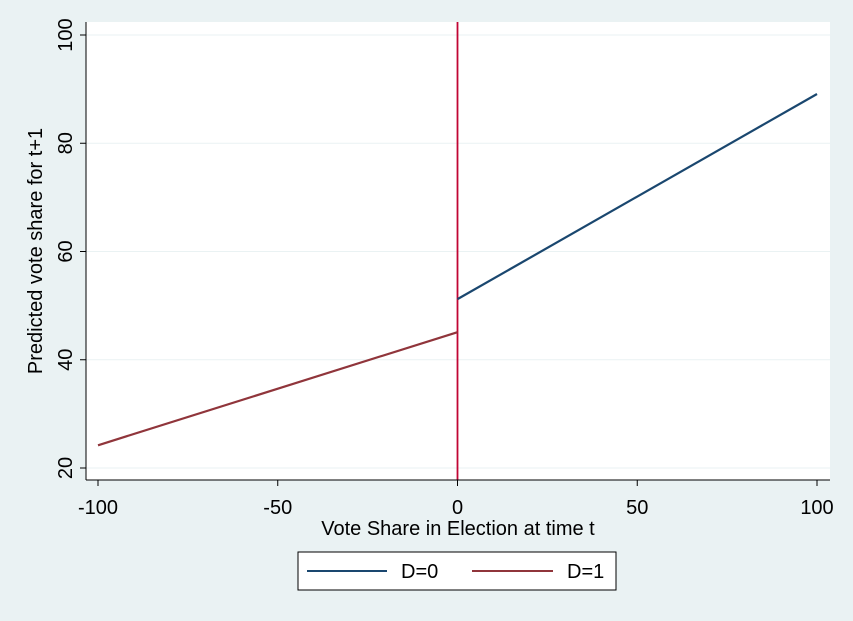 This screenshot has height=621, width=853. Describe the element at coordinates (637, 508) in the screenshot. I see `x-tick-label: 50` at that location.